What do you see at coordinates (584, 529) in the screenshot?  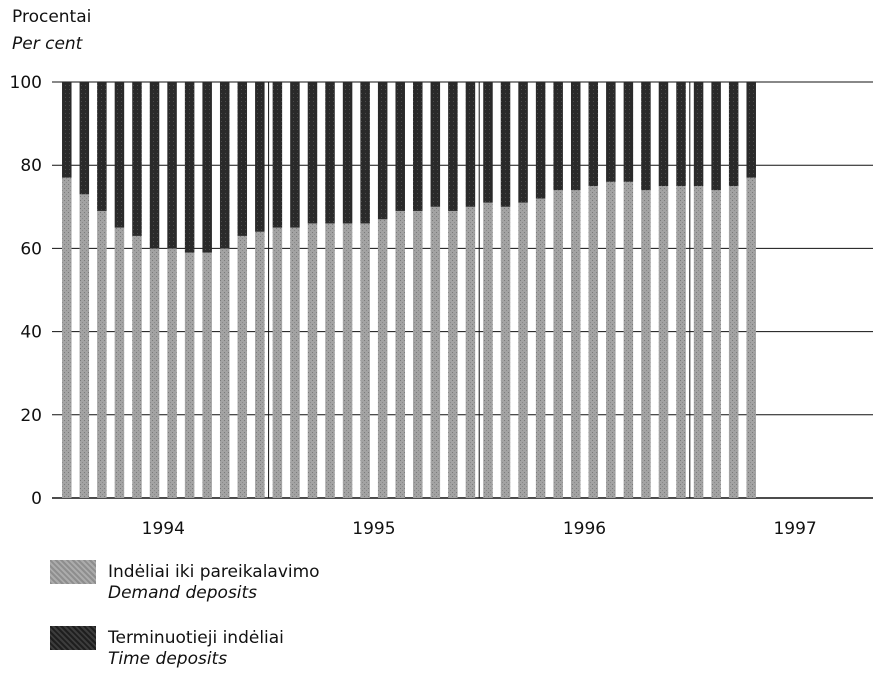 I see `x-tick-label: 1996` at bounding box center [584, 529].